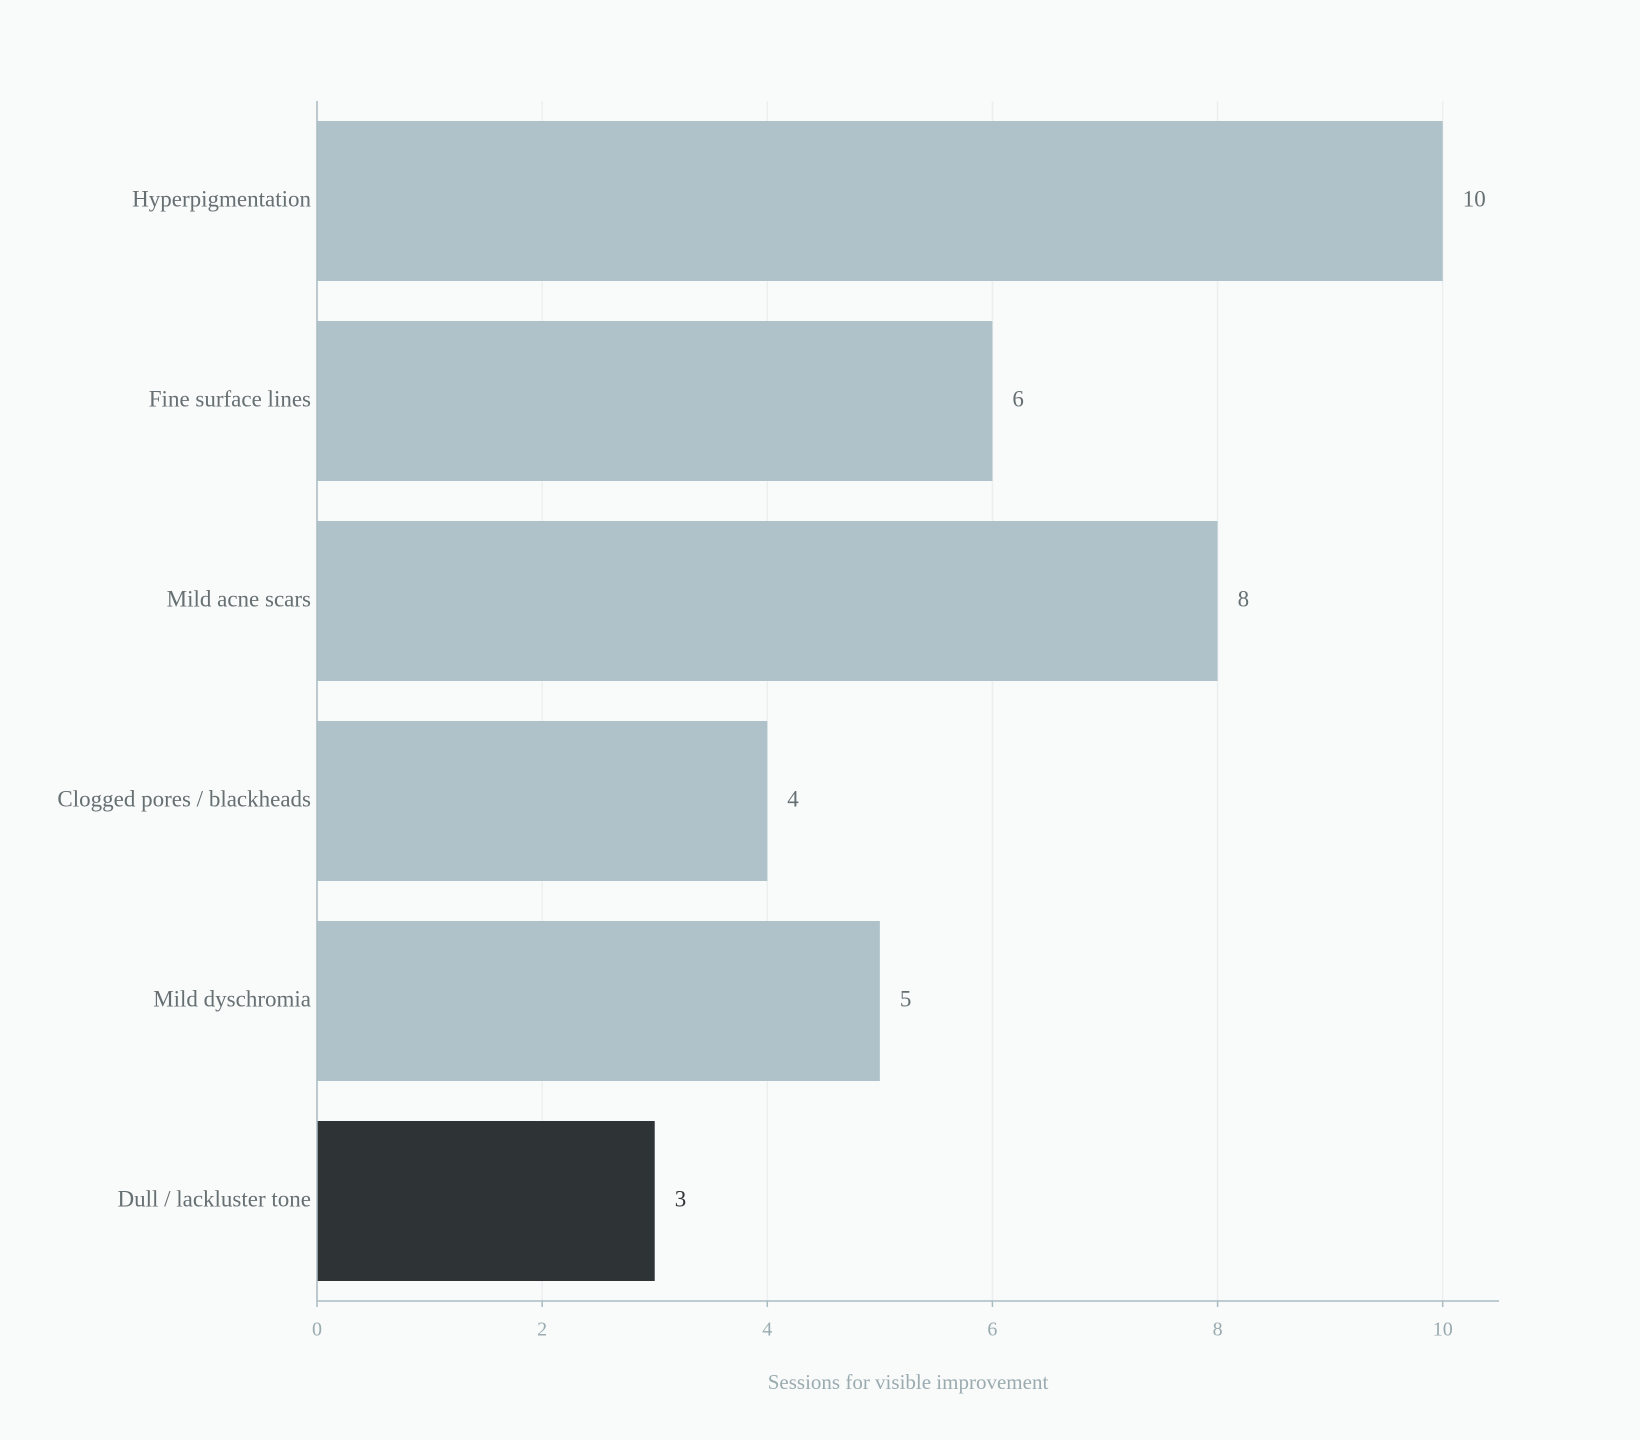 The image size is (1640, 1440). What do you see at coordinates (317, 1330) in the screenshot?
I see `x-tick-label: 0` at bounding box center [317, 1330].